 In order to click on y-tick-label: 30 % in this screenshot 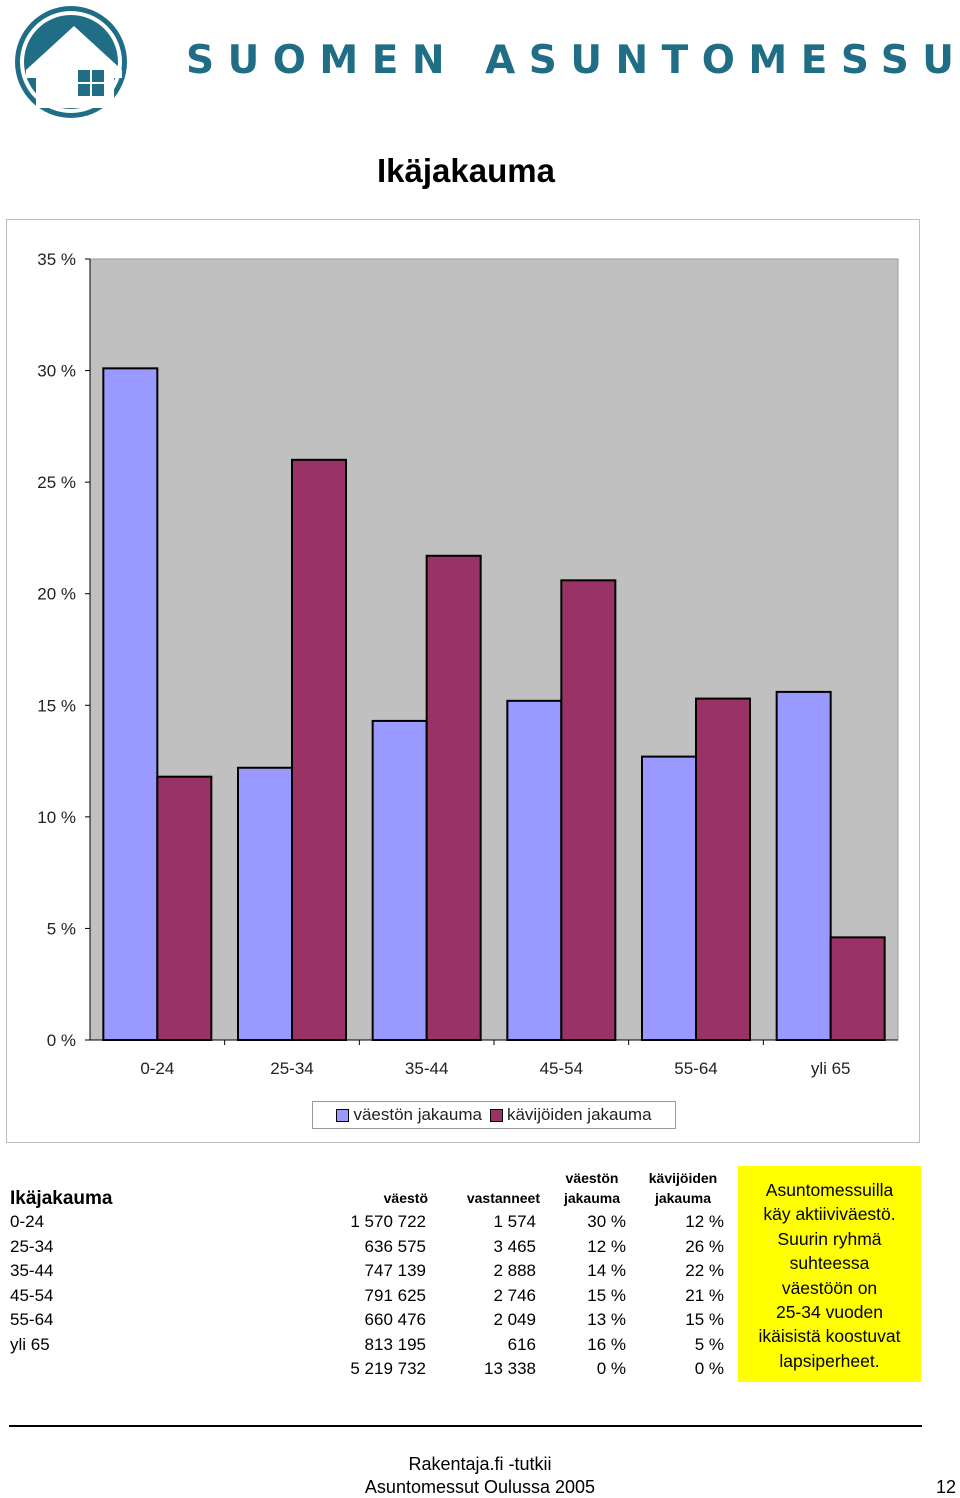, I will do `click(56, 371)`.